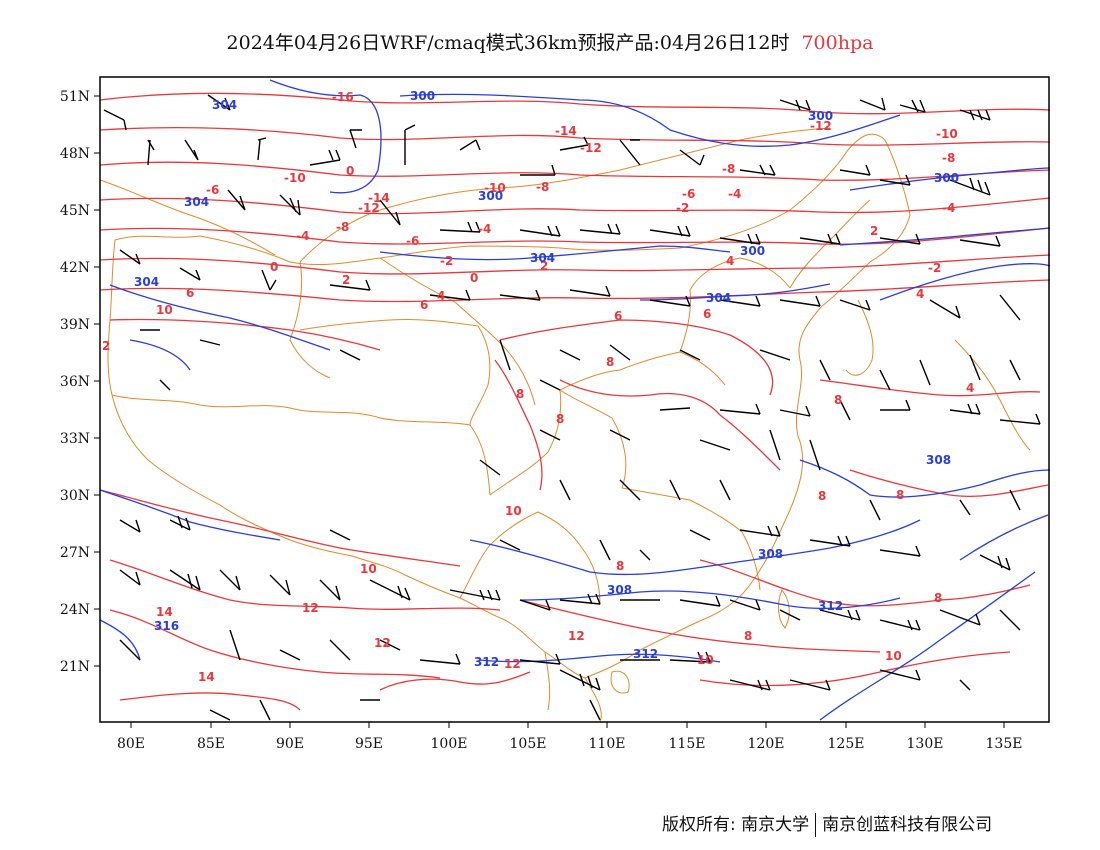  What do you see at coordinates (164, 612) in the screenshot?
I see `temp-label: 14` at bounding box center [164, 612].